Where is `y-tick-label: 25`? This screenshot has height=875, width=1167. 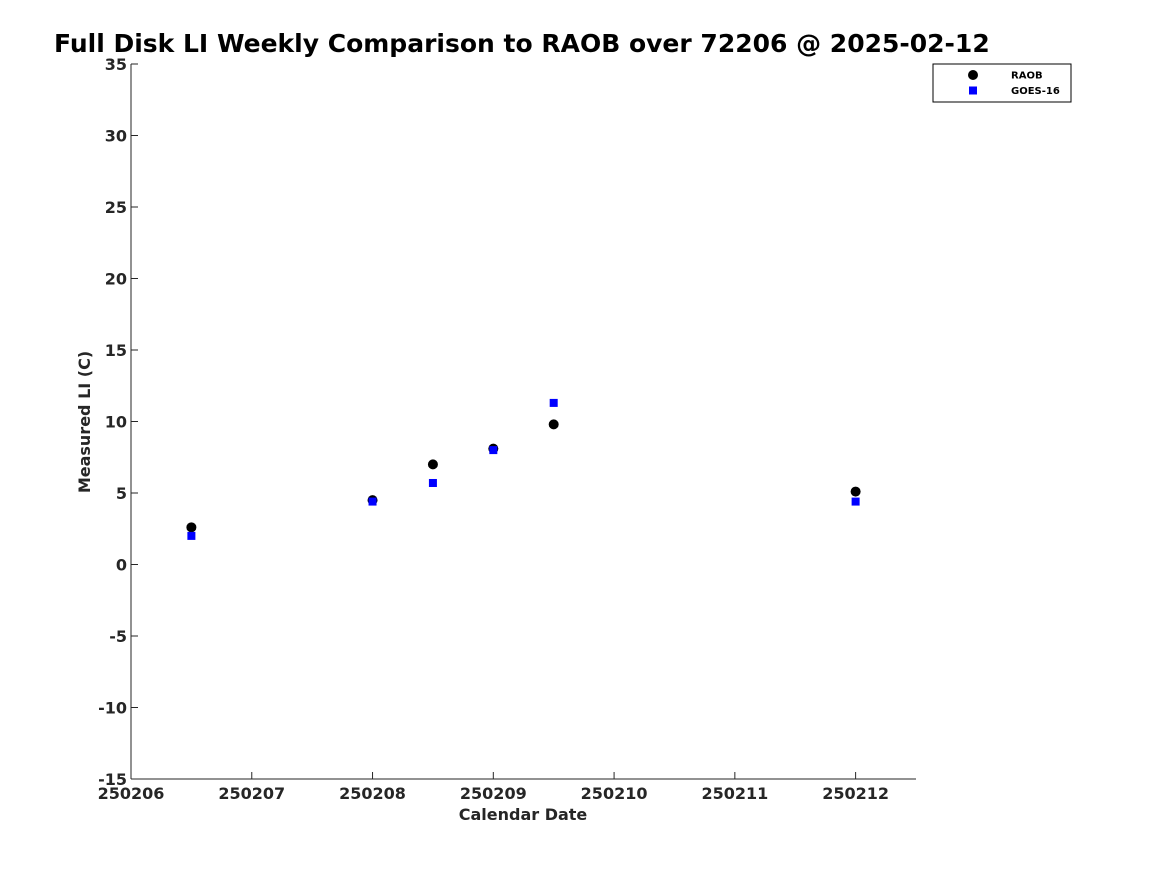
y-tick-label: 25 is located at coordinates (116, 207).